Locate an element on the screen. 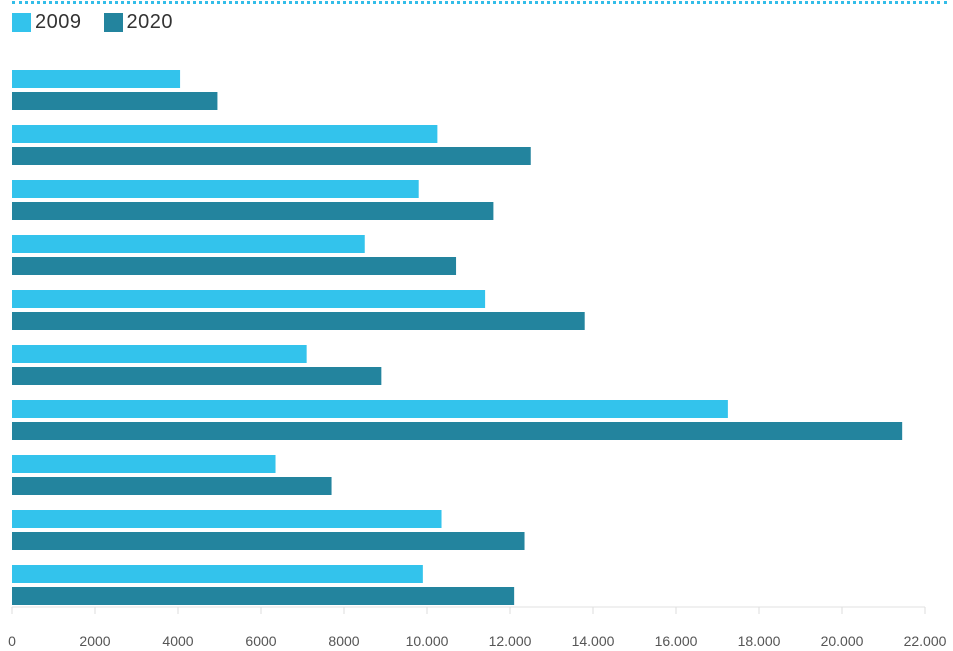 The image size is (953, 651). x-tick-label: 2000 is located at coordinates (94, 641).